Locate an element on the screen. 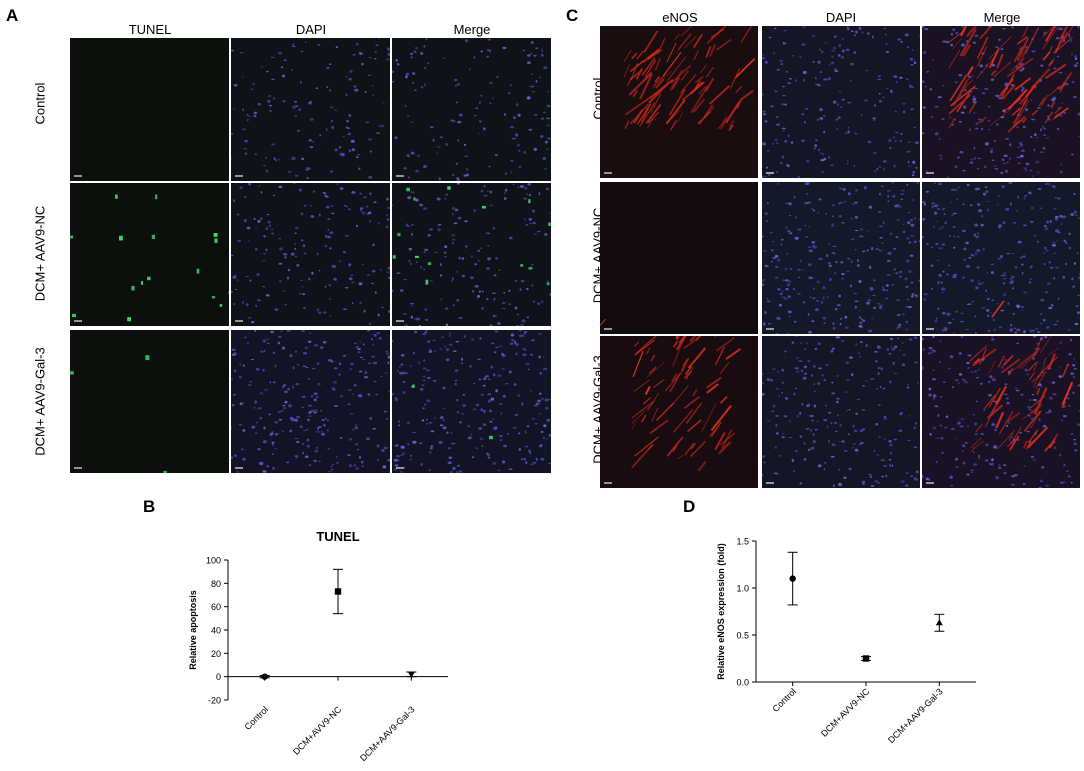 This screenshot has width=1084, height=771. y-axis-label: Relative apoptosis is located at coordinates (193, 630).